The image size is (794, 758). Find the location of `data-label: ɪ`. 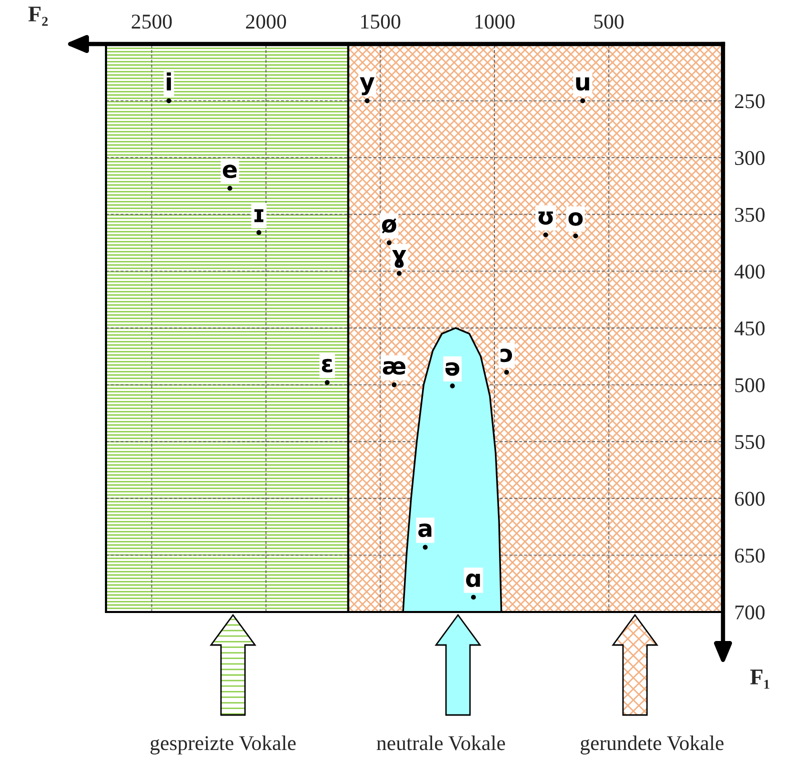

data-label: ɪ is located at coordinates (259, 215).